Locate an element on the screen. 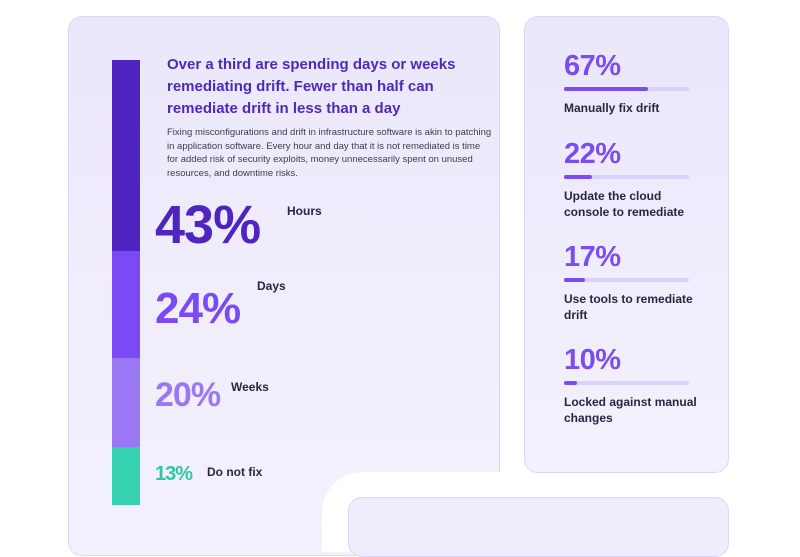 The image size is (800, 557). method-label: Manually fix drift is located at coordinates (612, 108).